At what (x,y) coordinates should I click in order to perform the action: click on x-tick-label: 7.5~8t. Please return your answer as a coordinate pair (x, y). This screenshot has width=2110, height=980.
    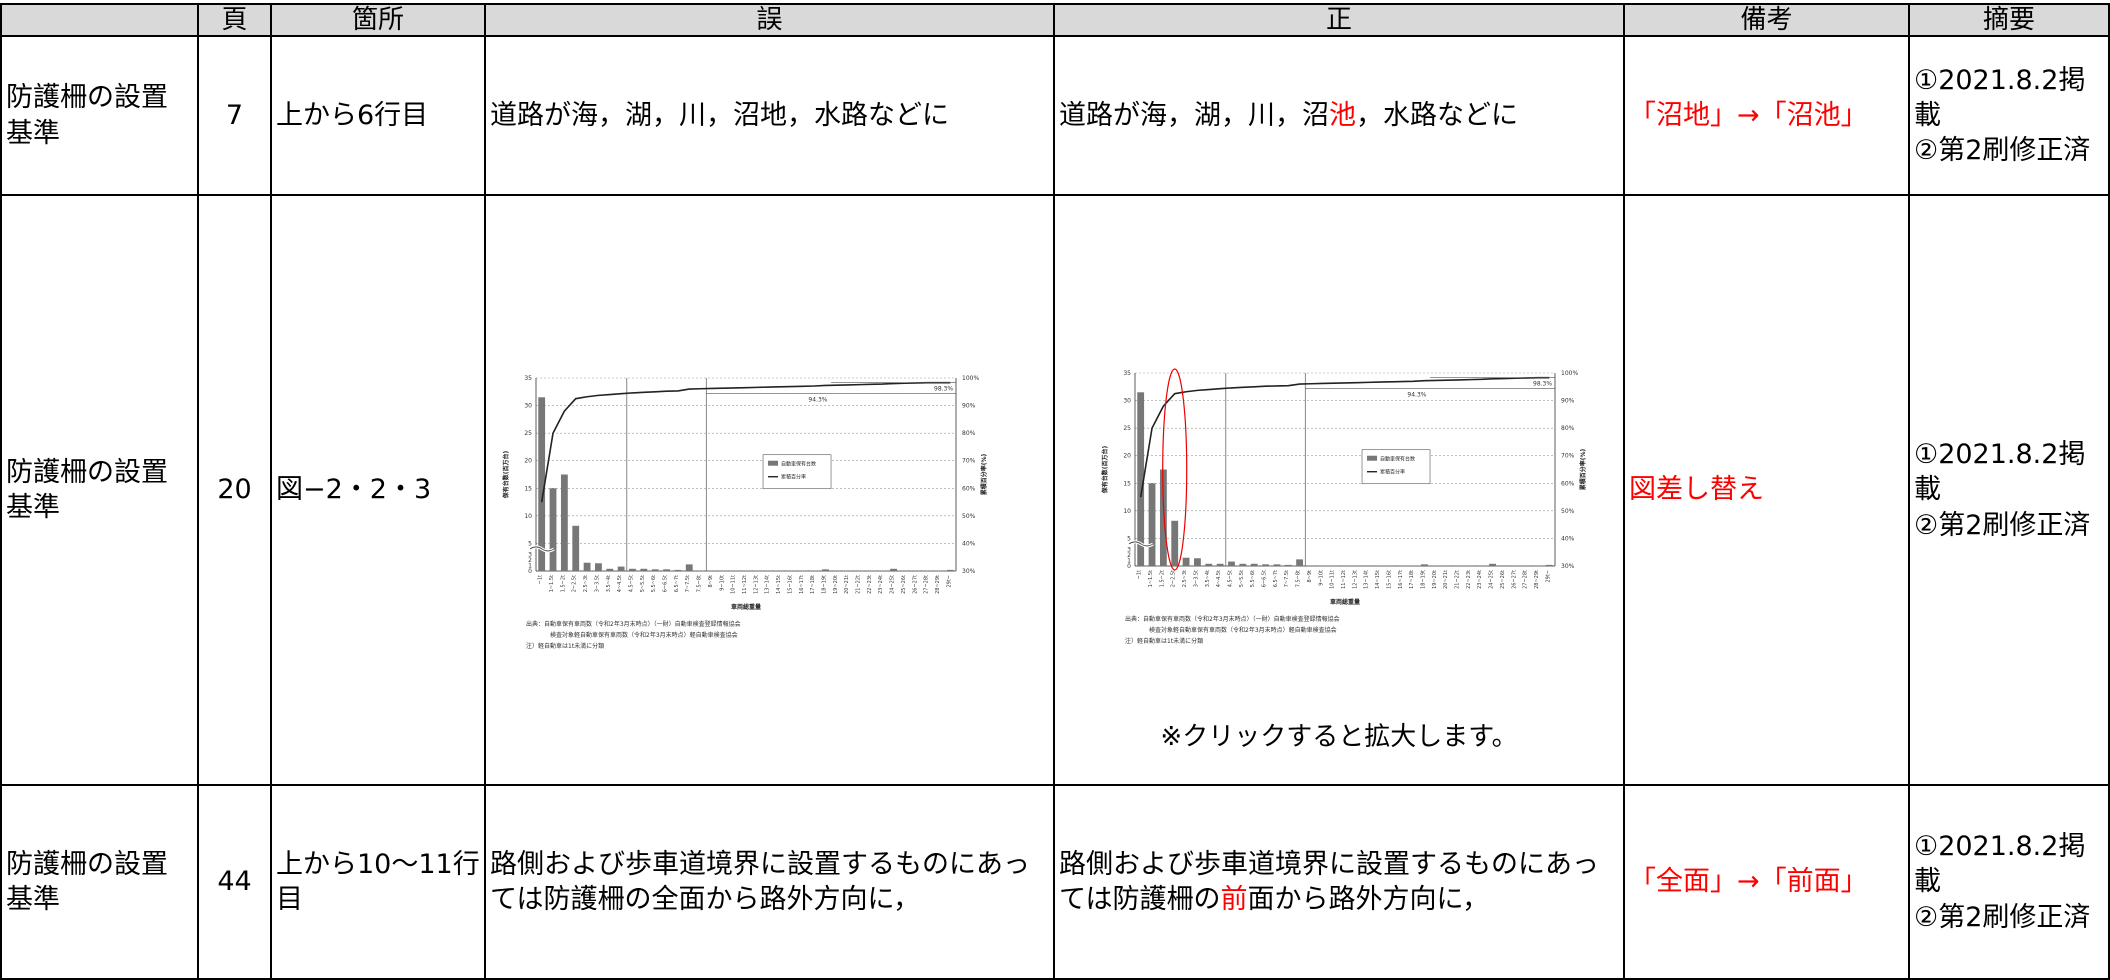
    Looking at the image, I should click on (1299, 578).